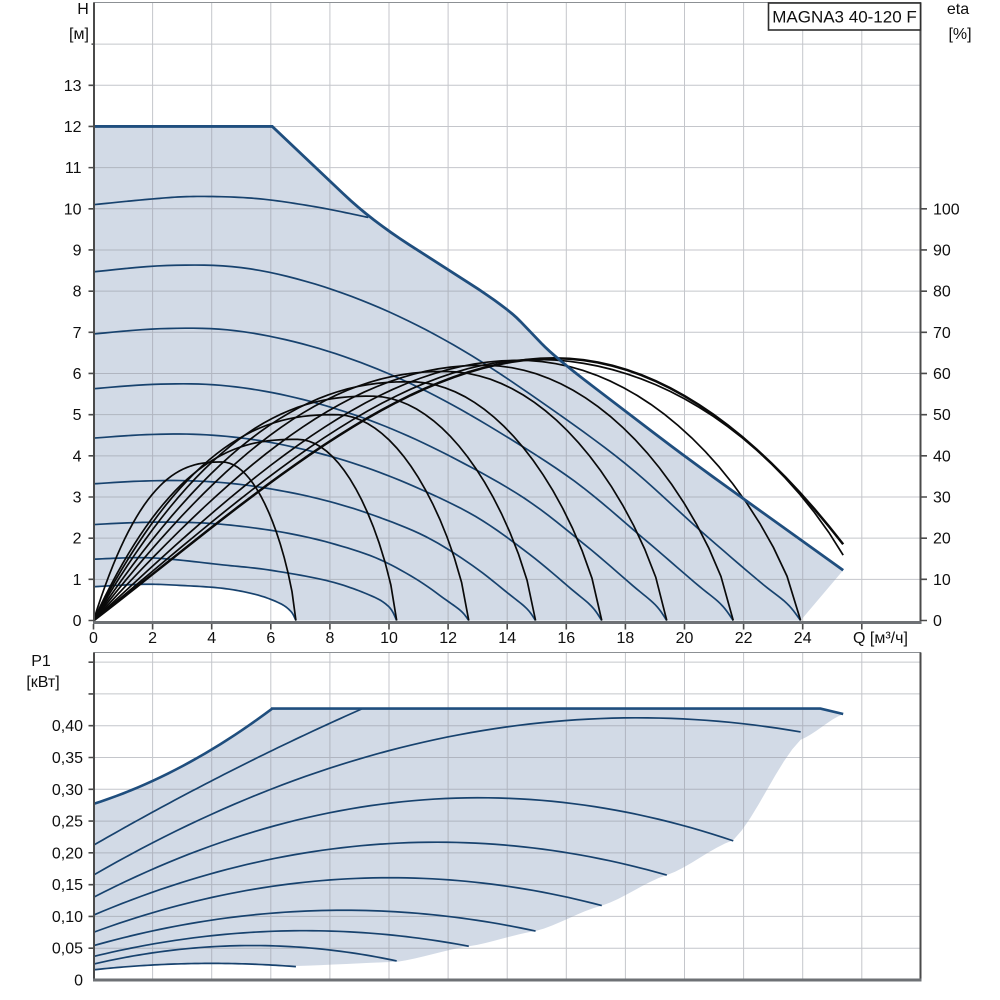 This screenshot has height=1000, width=1000. What do you see at coordinates (67, 853) in the screenshot?
I see `svg-text: 0,20` at bounding box center [67, 853].